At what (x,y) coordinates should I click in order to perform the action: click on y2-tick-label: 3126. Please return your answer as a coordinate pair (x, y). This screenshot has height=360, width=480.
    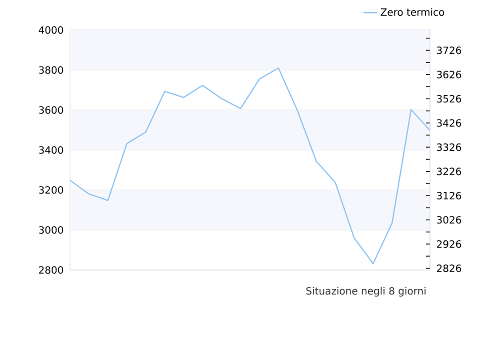
    Looking at the image, I should click on (449, 196).